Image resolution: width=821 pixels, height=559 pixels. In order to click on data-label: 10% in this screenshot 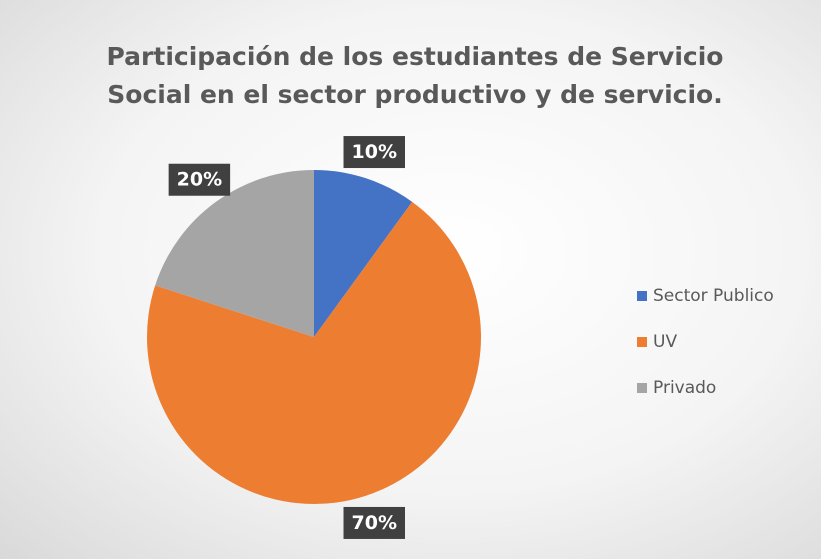, I will do `click(374, 152)`.